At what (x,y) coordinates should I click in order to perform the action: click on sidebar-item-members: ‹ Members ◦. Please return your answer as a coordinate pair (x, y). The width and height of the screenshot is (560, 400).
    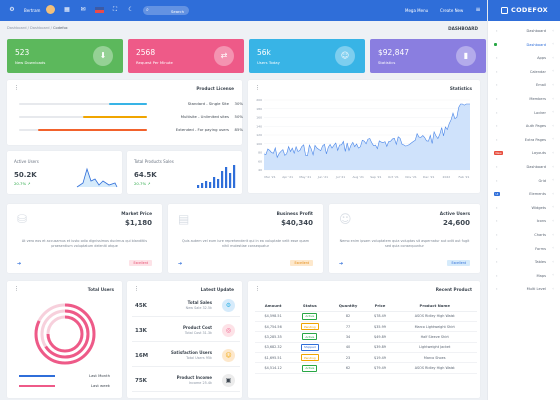
    Looking at the image, I should click on (524, 100).